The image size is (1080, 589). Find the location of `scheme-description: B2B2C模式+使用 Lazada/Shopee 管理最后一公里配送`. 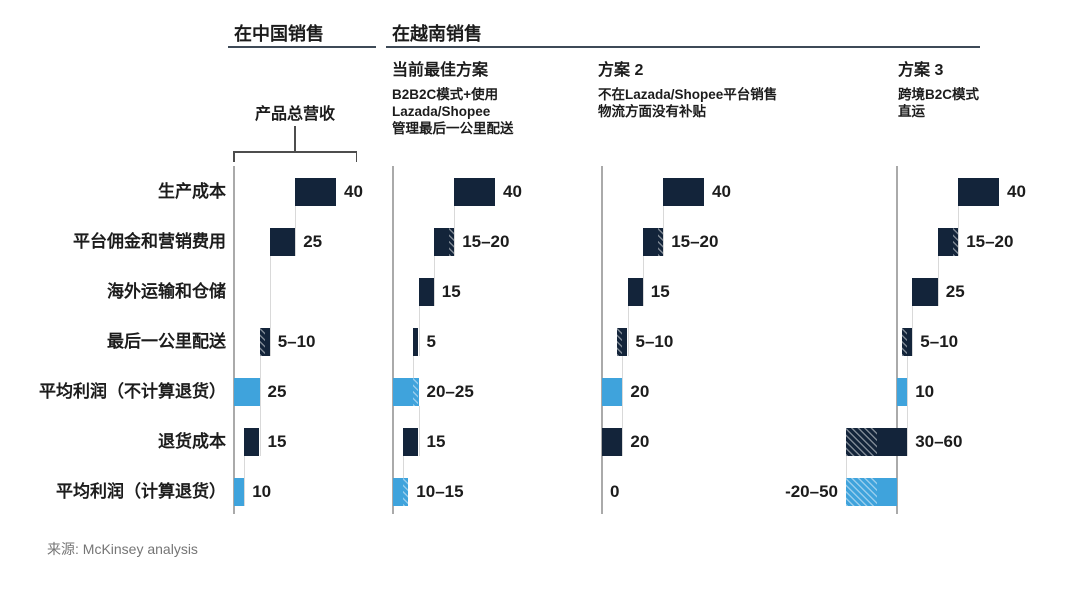

scheme-description: B2B2C模式+使用 Lazada/Shopee 管理最后一公里配送 is located at coordinates (453, 111).